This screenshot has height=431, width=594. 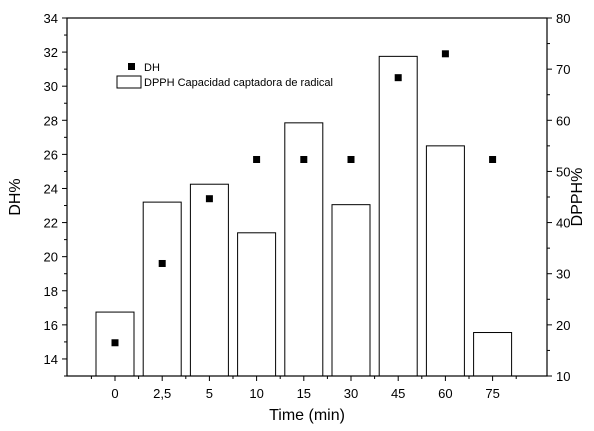 What do you see at coordinates (51, 291) in the screenshot?
I see `left-y-tick-label: 18` at bounding box center [51, 291].